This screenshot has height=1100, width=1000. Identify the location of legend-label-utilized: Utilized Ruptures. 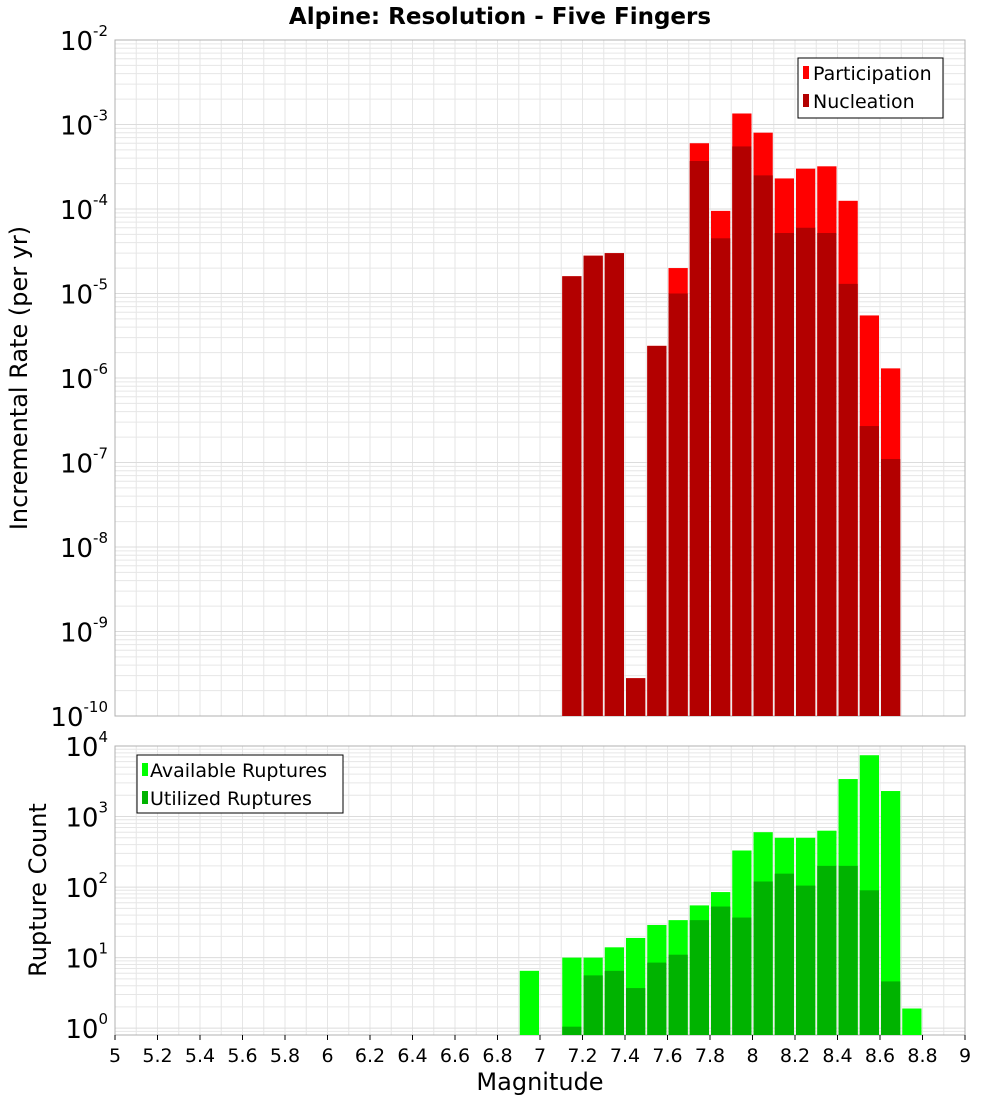
(231, 799).